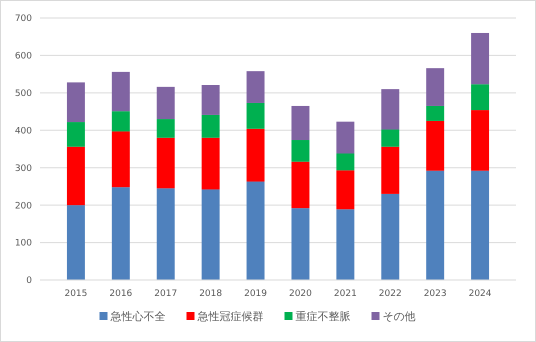 The image size is (536, 342). I want to click on x-tick-label: 2024, so click(480, 294).